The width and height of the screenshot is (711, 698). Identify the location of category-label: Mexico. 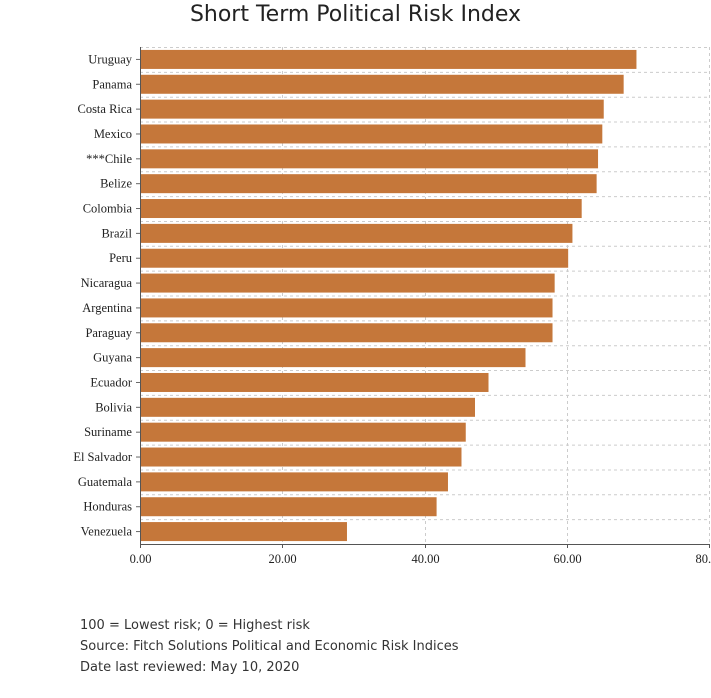
(113, 134).